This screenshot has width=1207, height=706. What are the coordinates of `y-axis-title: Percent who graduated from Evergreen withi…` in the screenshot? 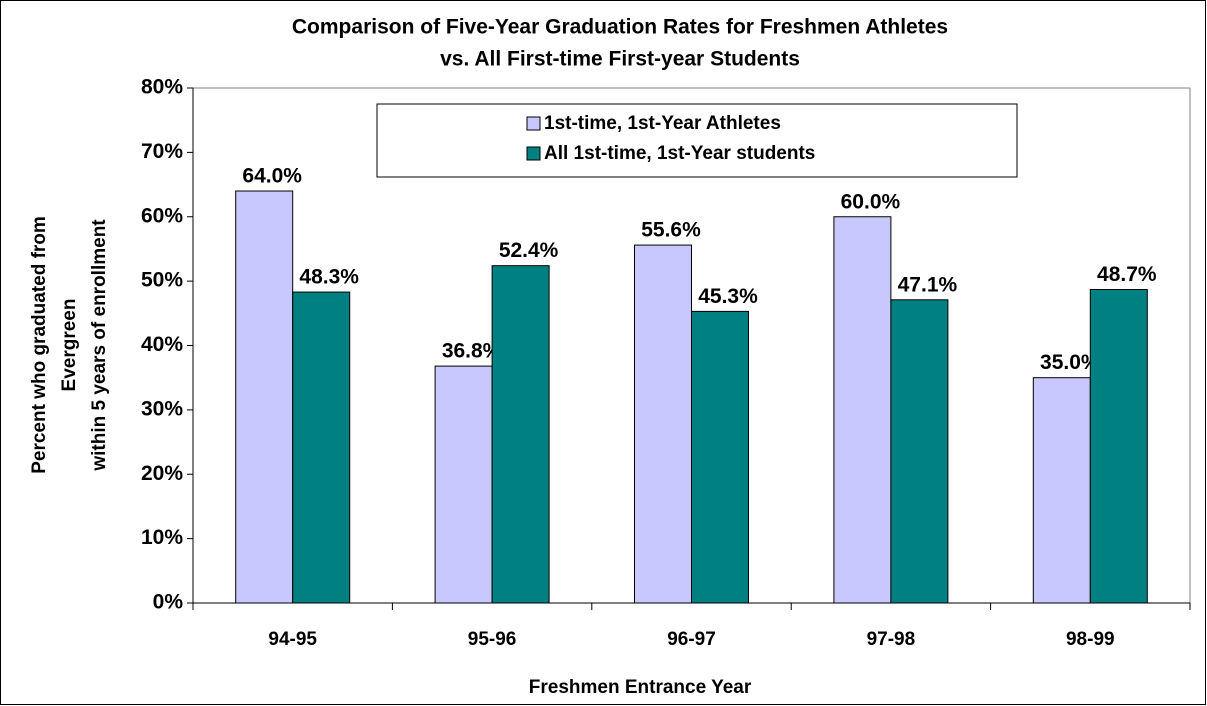 It's located at (69, 345).